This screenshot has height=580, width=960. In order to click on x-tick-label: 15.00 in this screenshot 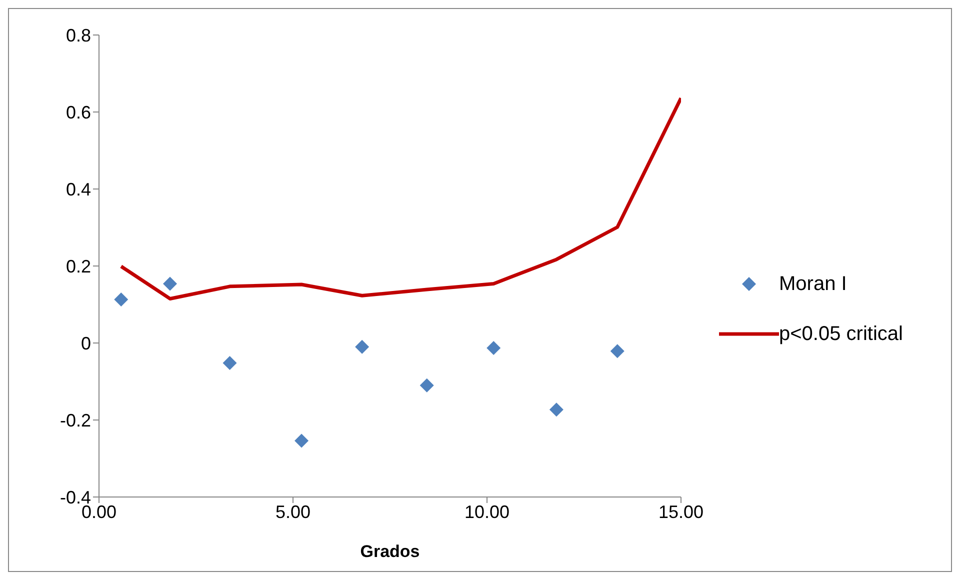, I will do `click(681, 512)`.